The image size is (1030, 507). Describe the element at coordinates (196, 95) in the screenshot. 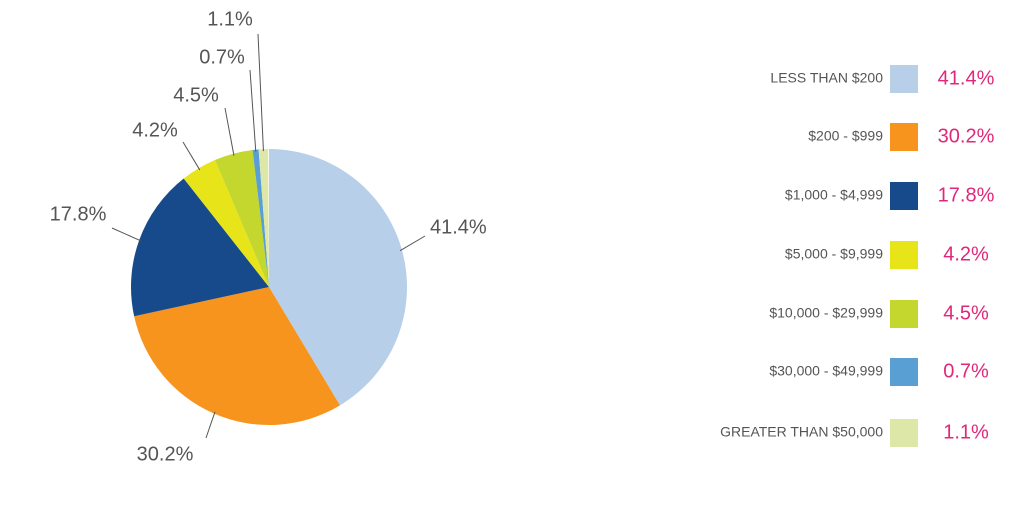

I see `slice-label: 4.5%` at that location.